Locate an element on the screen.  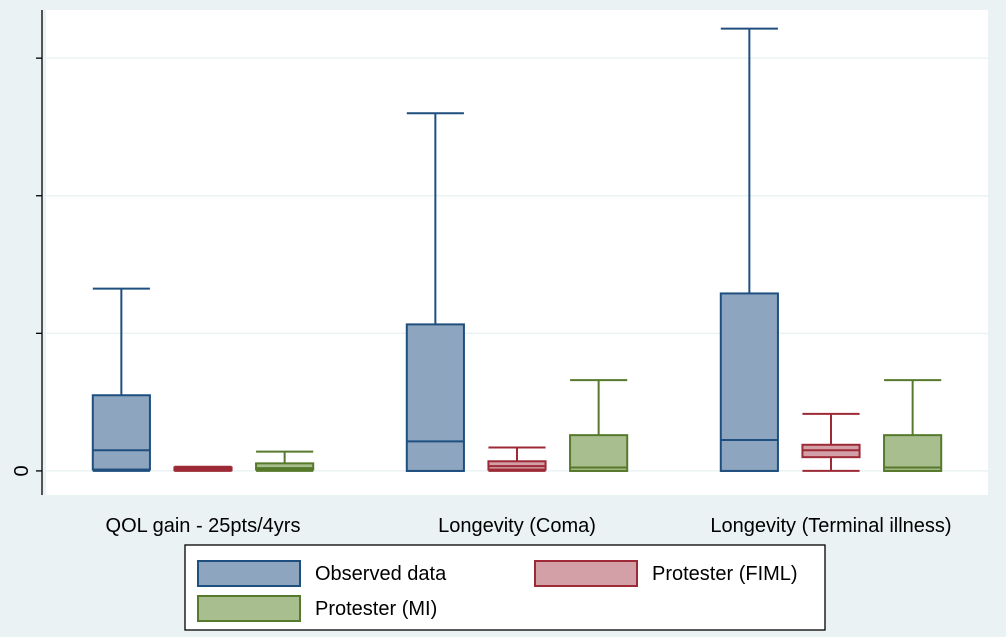
box-protester-fiml-longevity-coma is located at coordinates (517, 459).